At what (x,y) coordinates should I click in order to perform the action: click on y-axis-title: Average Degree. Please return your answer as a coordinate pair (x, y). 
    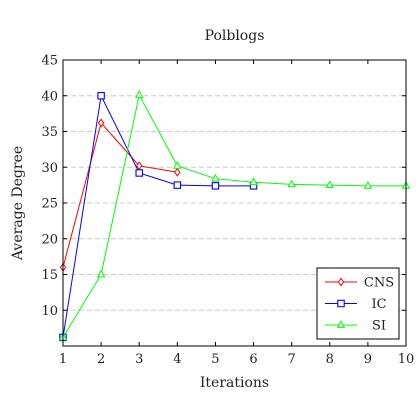
    Looking at the image, I should click on (18, 203).